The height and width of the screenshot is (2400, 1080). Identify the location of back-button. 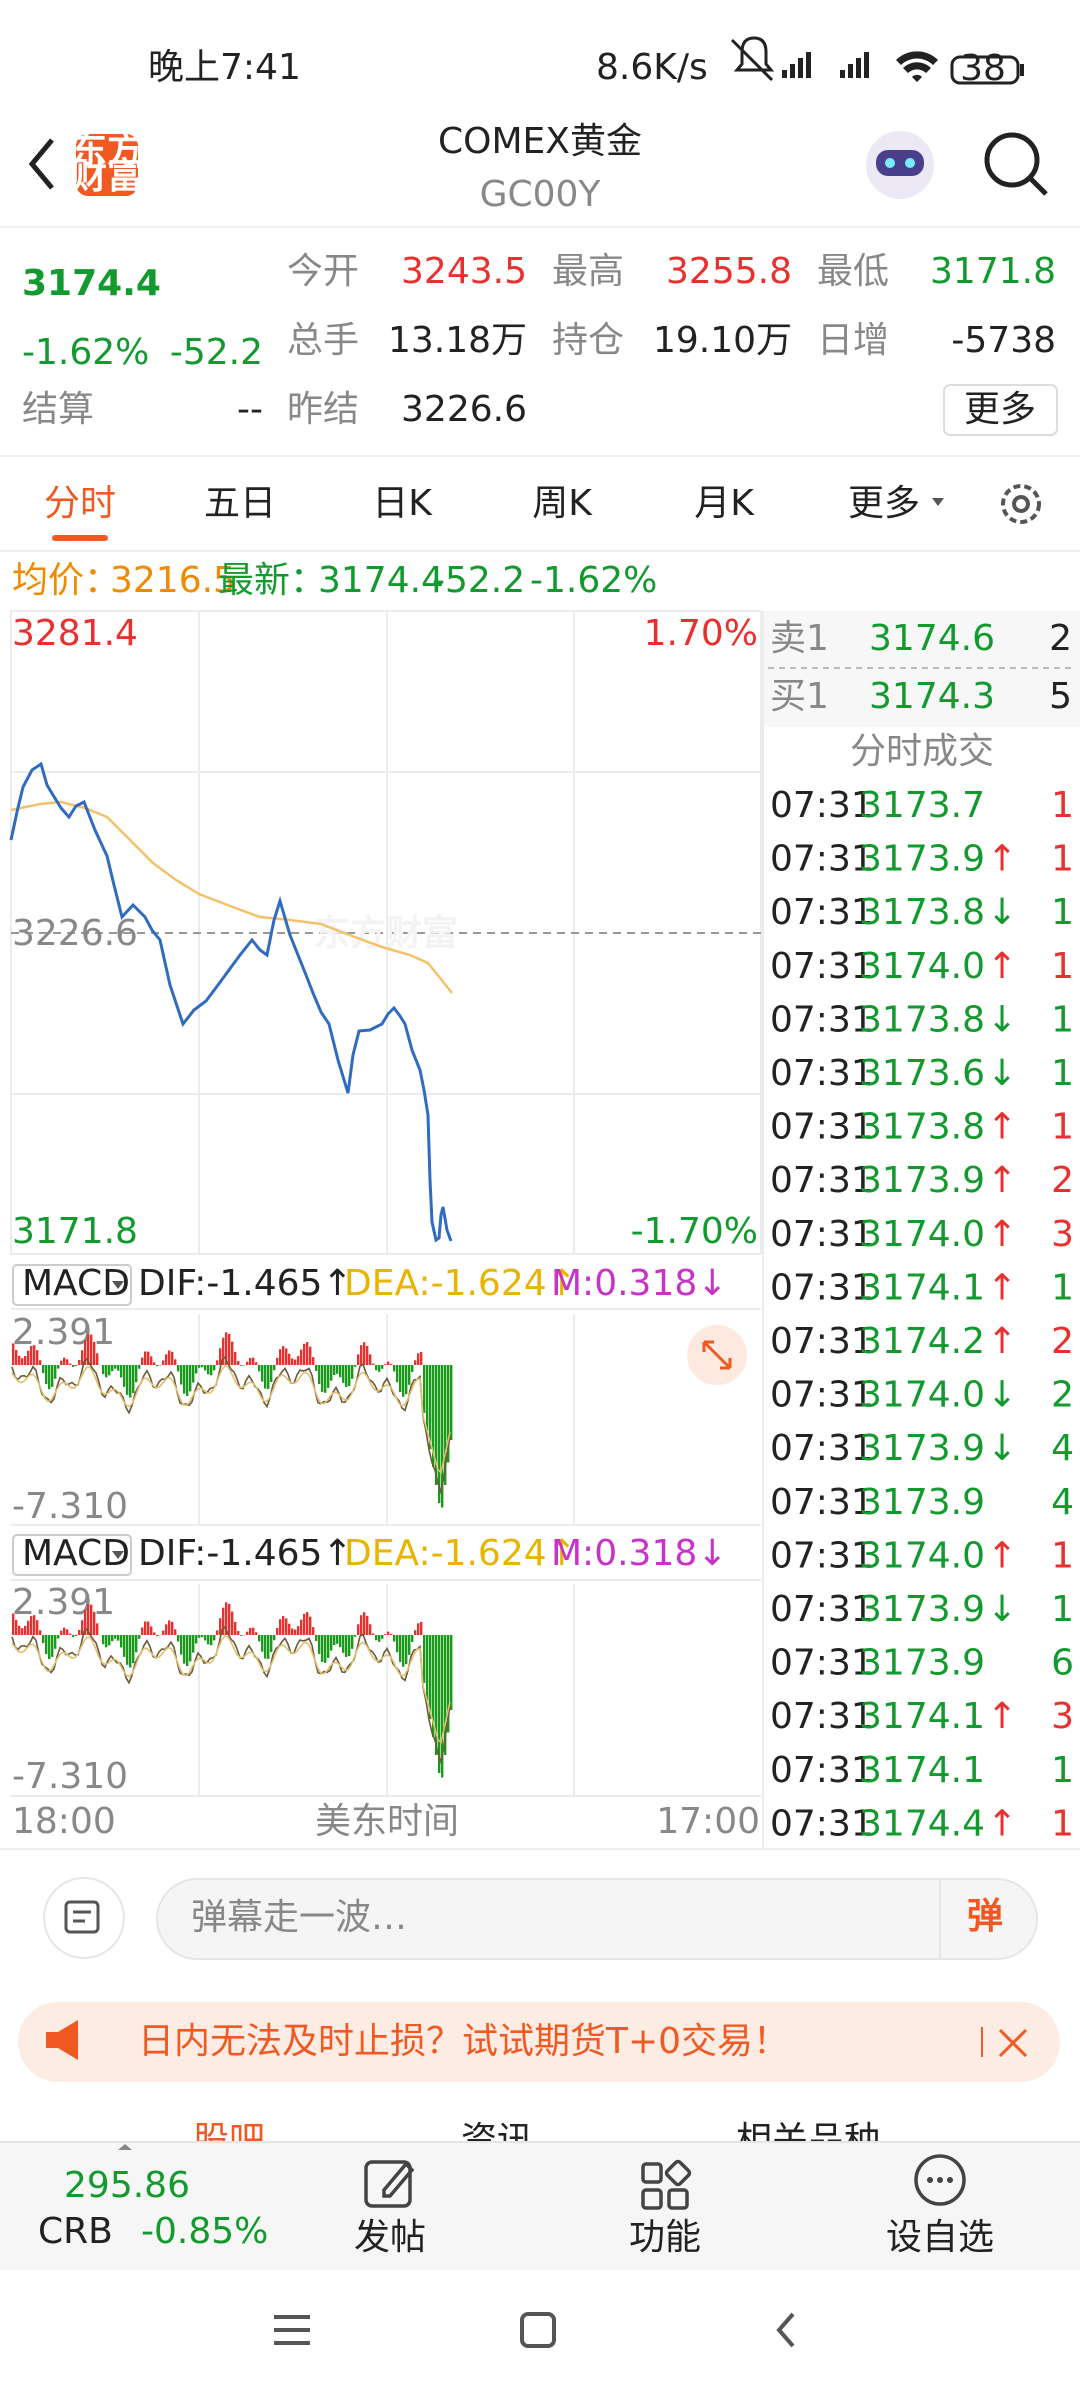
(41, 164).